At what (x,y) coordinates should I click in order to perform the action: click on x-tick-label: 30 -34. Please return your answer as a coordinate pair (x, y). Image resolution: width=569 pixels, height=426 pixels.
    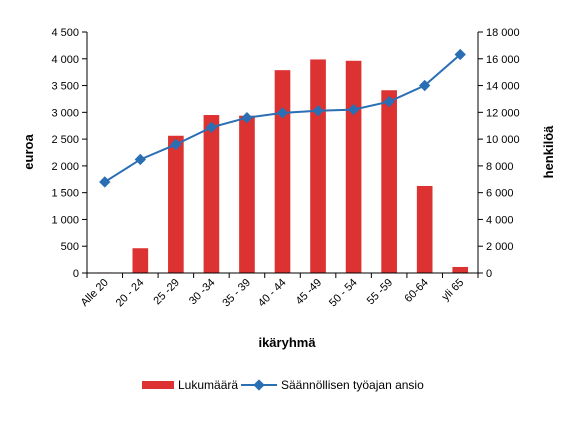
    Looking at the image, I should click on (202, 292).